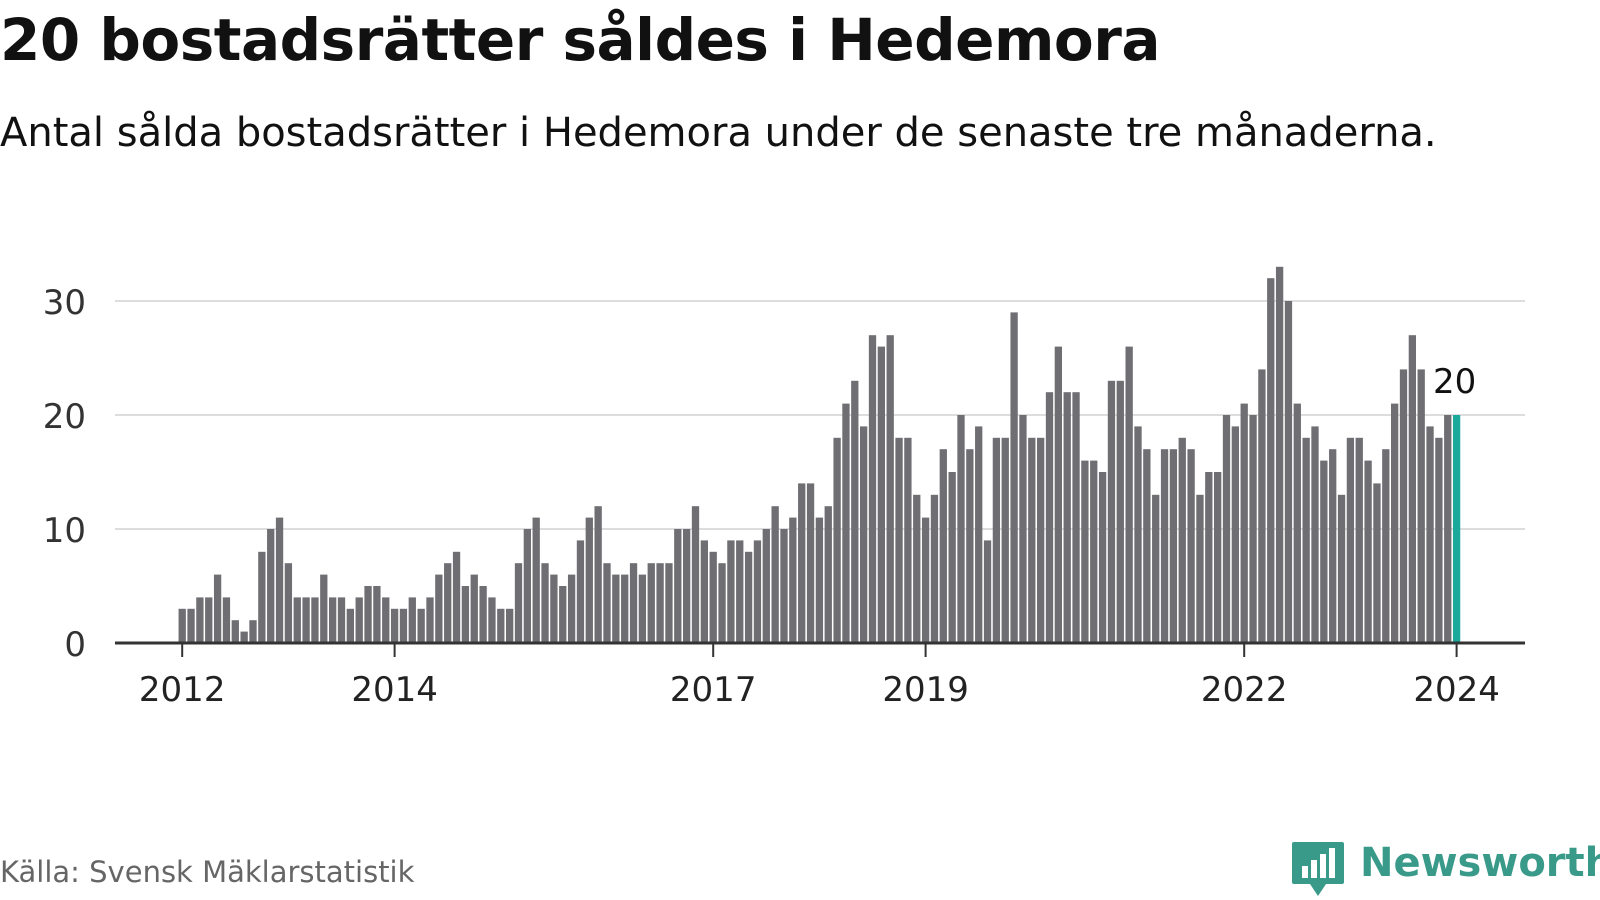 This screenshot has width=1600, height=900. What do you see at coordinates (1456, 690) in the screenshot?
I see `x-tick-label: 2024` at bounding box center [1456, 690].